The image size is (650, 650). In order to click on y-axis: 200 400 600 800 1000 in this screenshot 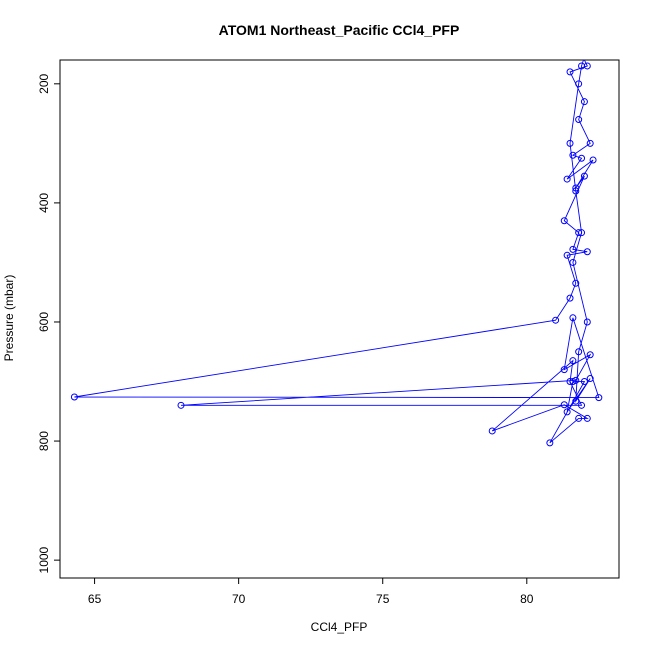, I will do `click(48, 323)`.